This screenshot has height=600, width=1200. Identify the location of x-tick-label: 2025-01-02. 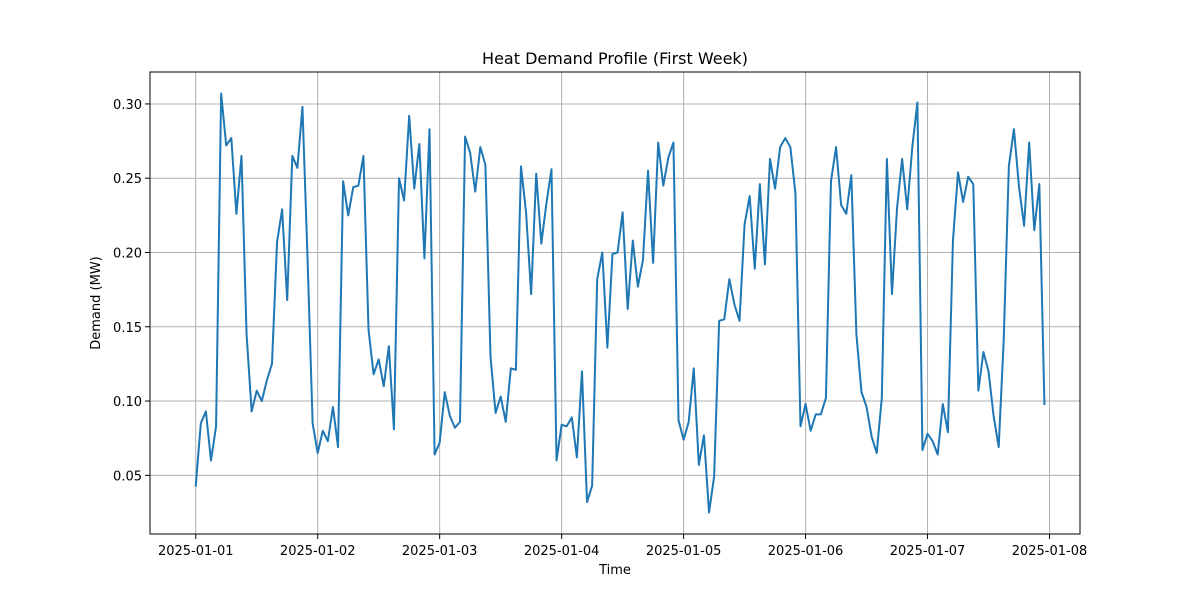
(318, 551).